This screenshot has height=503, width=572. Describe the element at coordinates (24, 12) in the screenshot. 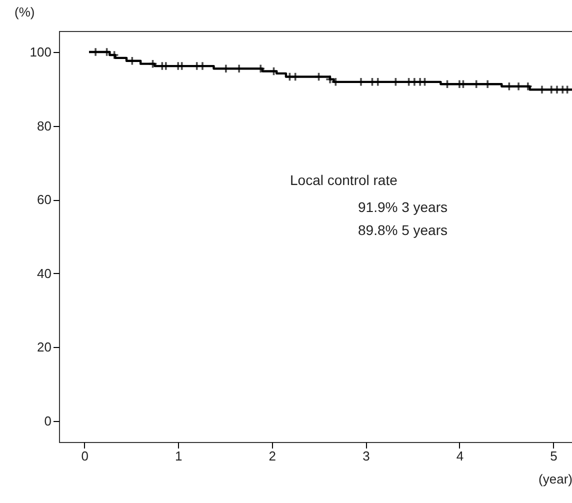

I see `y-axis-title: (%)` at that location.